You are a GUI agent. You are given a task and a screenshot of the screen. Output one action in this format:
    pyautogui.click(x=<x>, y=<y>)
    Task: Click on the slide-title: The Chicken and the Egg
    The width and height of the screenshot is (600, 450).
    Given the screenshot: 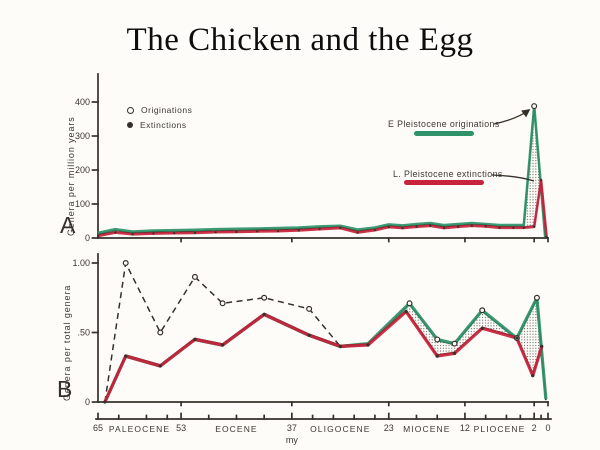 What is the action you would take?
    pyautogui.click(x=300, y=40)
    